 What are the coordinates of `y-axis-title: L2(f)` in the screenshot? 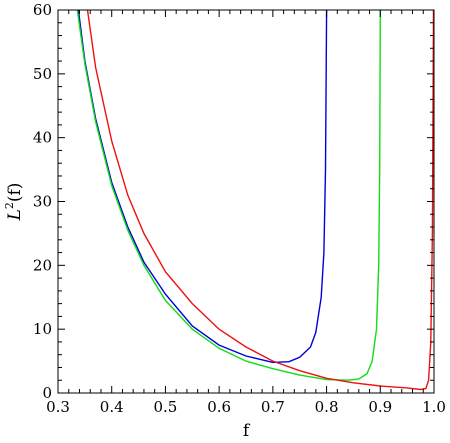 It's located at (14, 202).